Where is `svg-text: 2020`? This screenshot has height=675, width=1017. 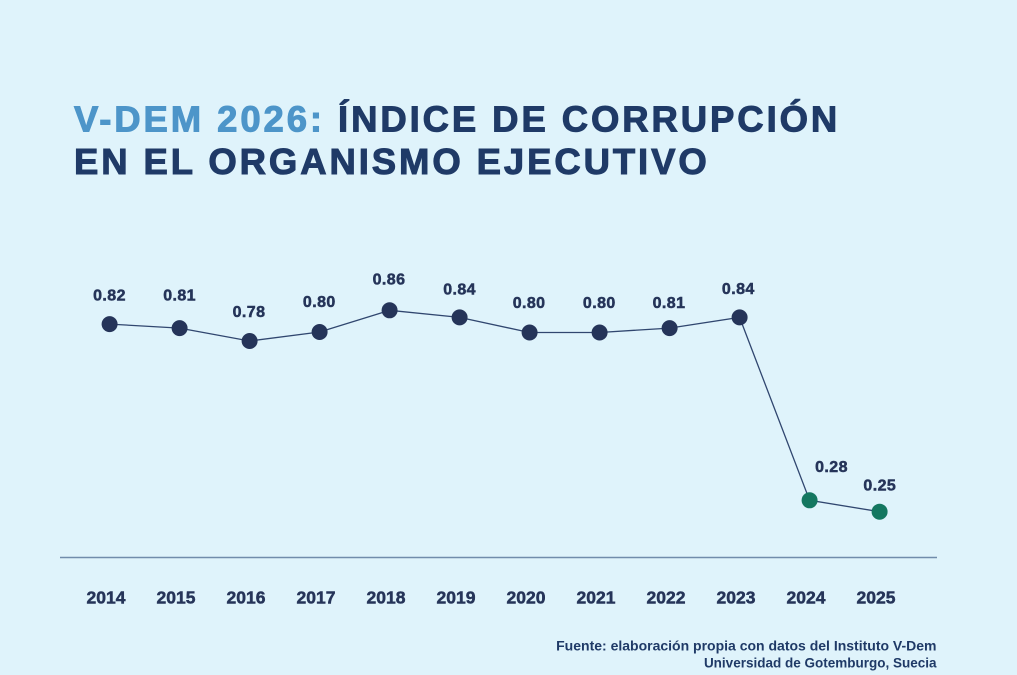
svg-text: 2020 is located at coordinates (526, 598).